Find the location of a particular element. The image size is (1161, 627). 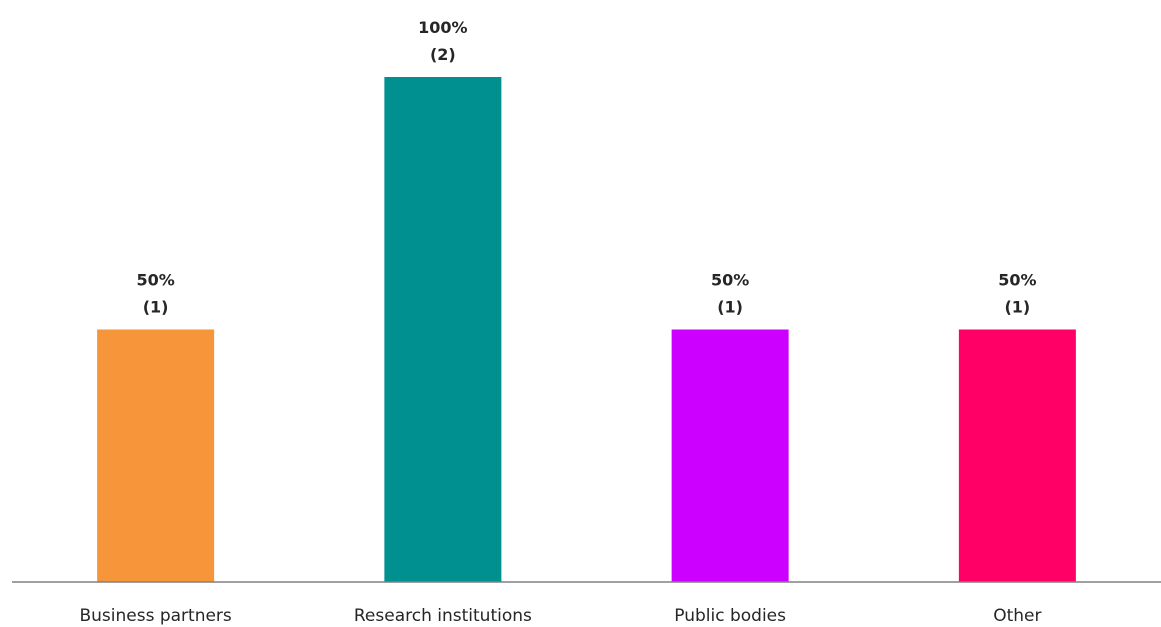

data-label-percent-1: 100% is located at coordinates (442, 27).